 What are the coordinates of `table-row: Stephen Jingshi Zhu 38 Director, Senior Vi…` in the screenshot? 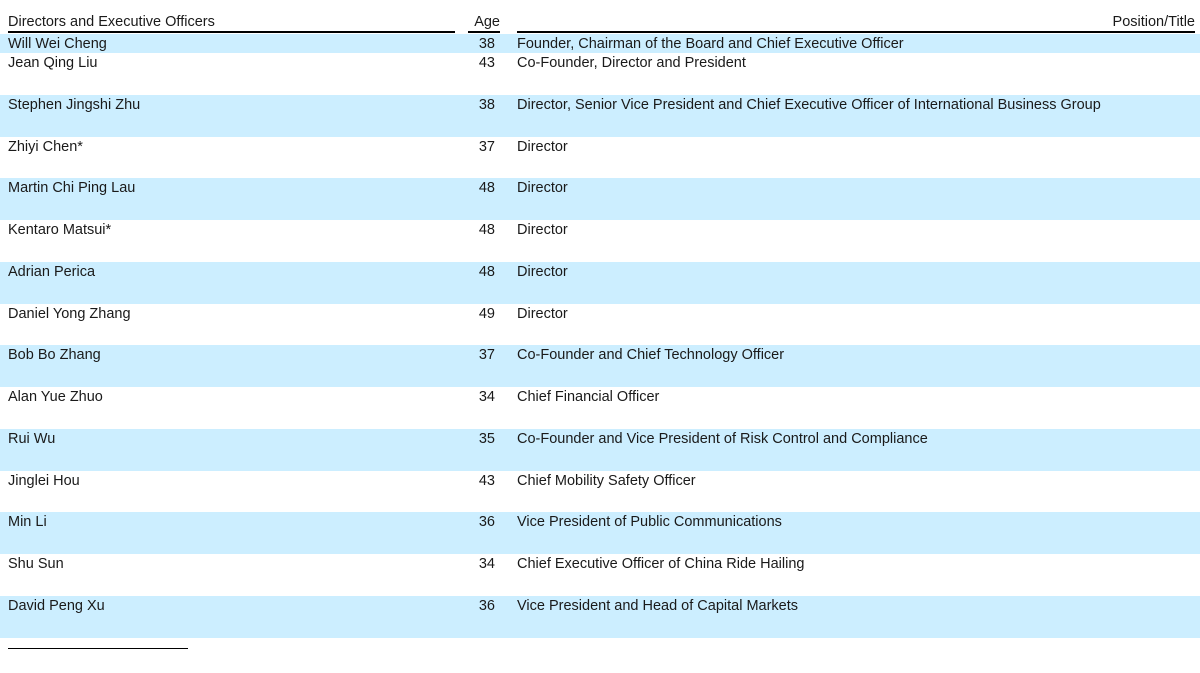 It's located at (600, 115).